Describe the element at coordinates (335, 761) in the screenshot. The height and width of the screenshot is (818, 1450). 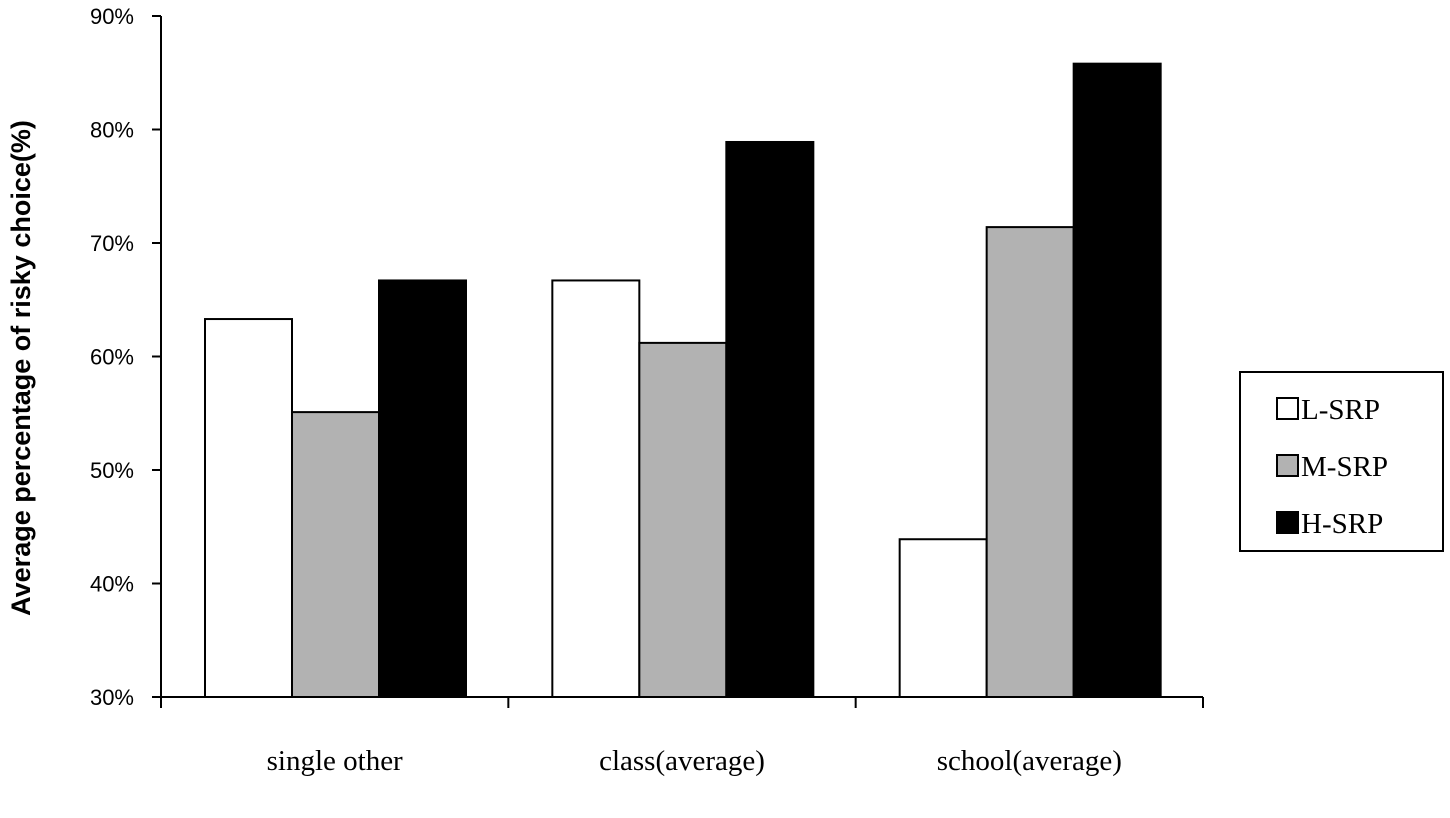
I see `x-tick-label: single other` at that location.